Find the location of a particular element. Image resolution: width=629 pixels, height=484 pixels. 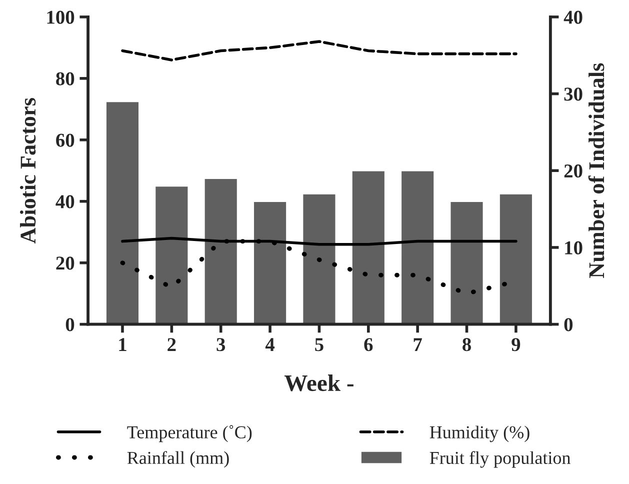

x-axis-title: Week - is located at coordinates (319, 383).